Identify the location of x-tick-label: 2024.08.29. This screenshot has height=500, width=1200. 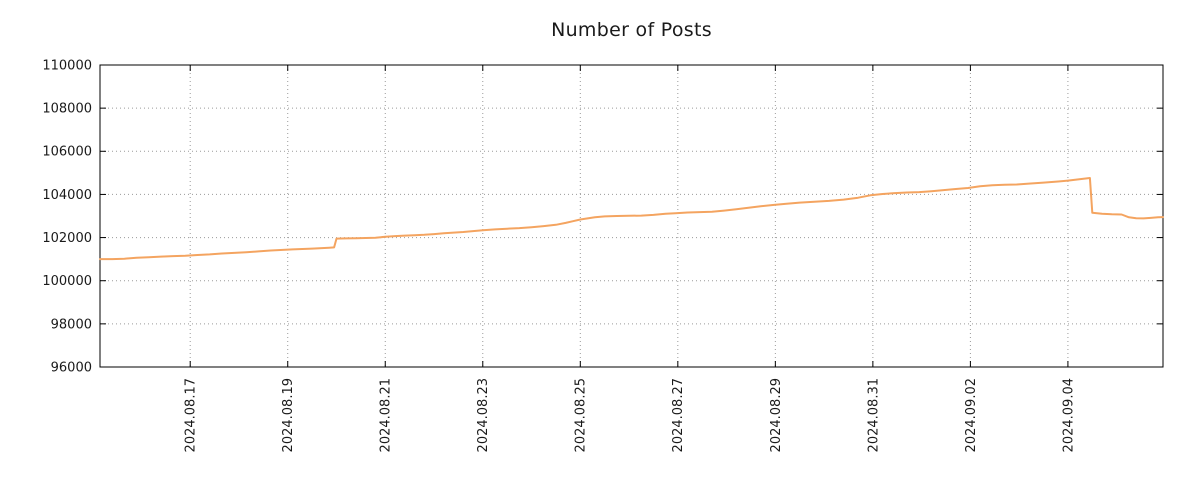
(776, 415).